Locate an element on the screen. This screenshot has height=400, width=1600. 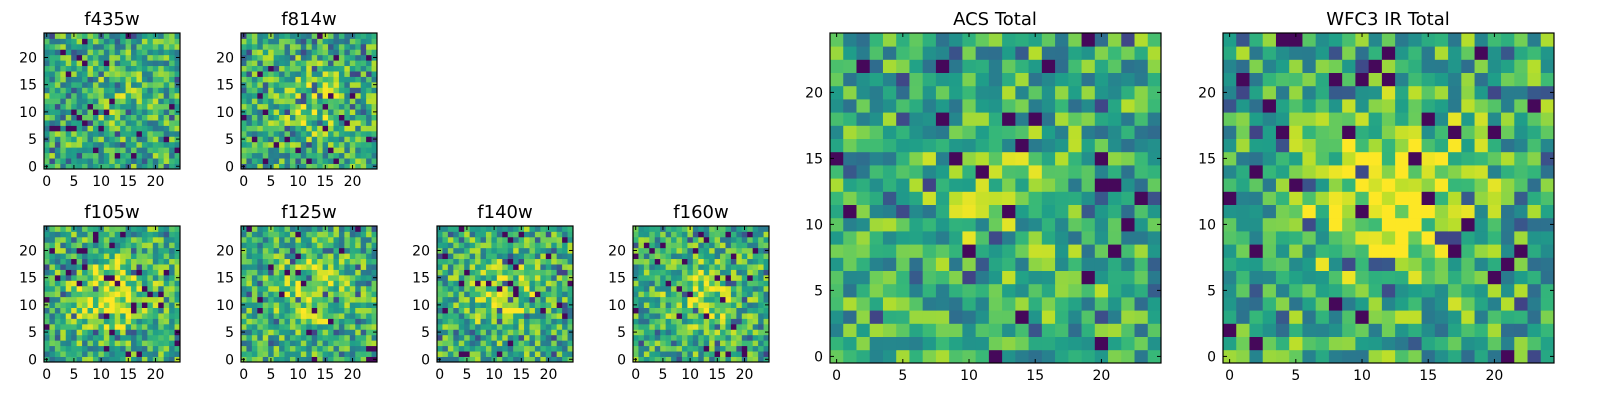
x-tick-label: 20 is located at coordinates (353, 375).